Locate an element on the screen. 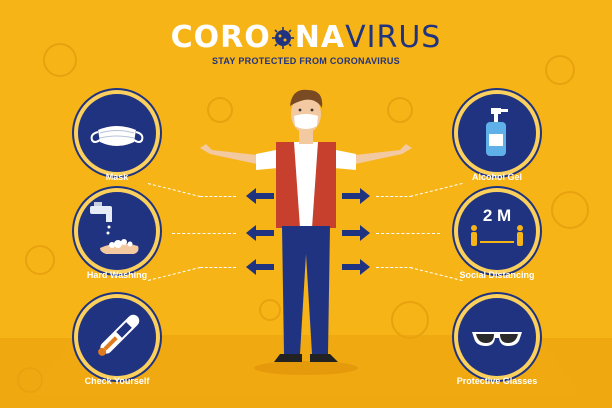 The image size is (612, 408). glasses-label: Protective Glasses is located at coordinates (497, 381).